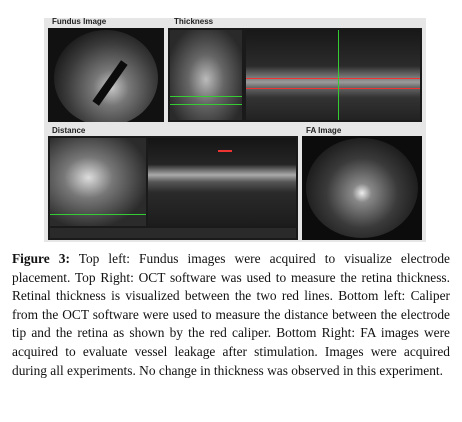  I want to click on thickness-image, so click(295, 75).